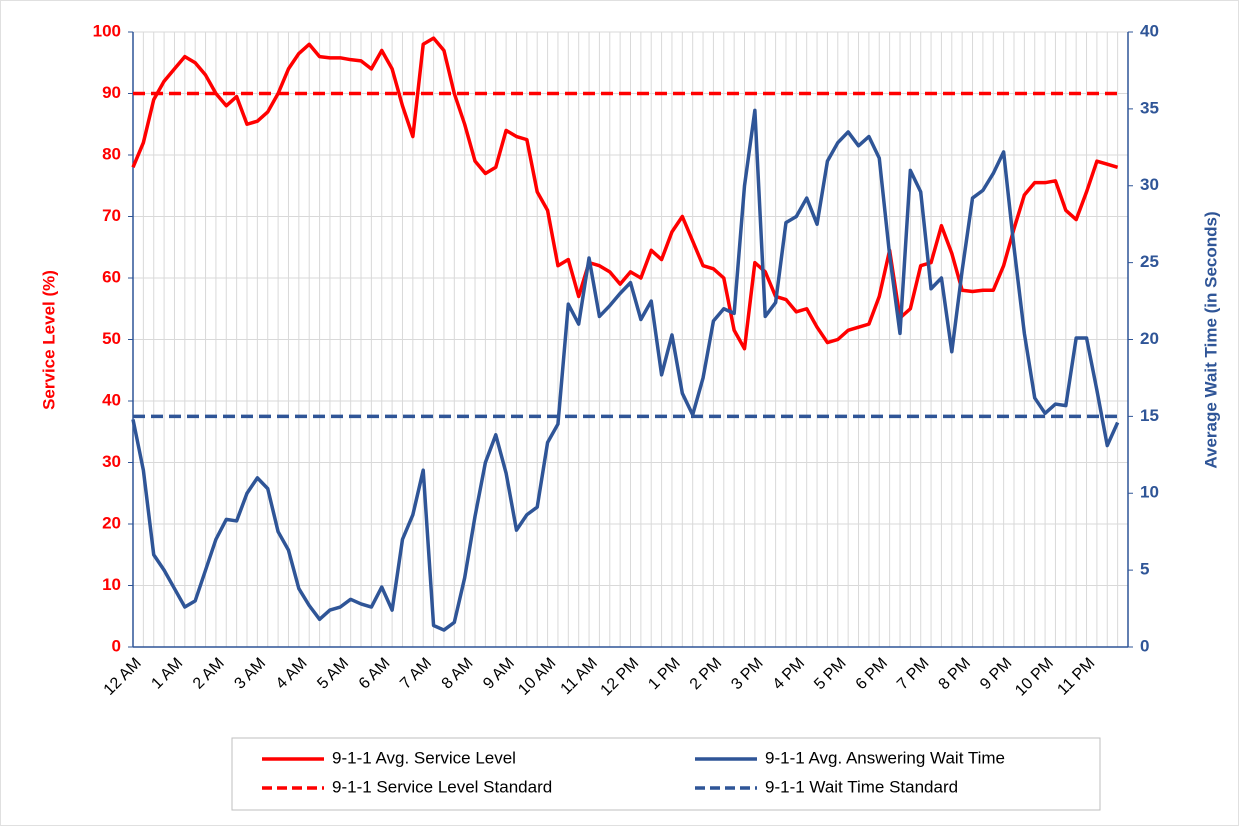 Image resolution: width=1239 pixels, height=826 pixels. I want to click on y-tick-label: 40, so click(111, 399).